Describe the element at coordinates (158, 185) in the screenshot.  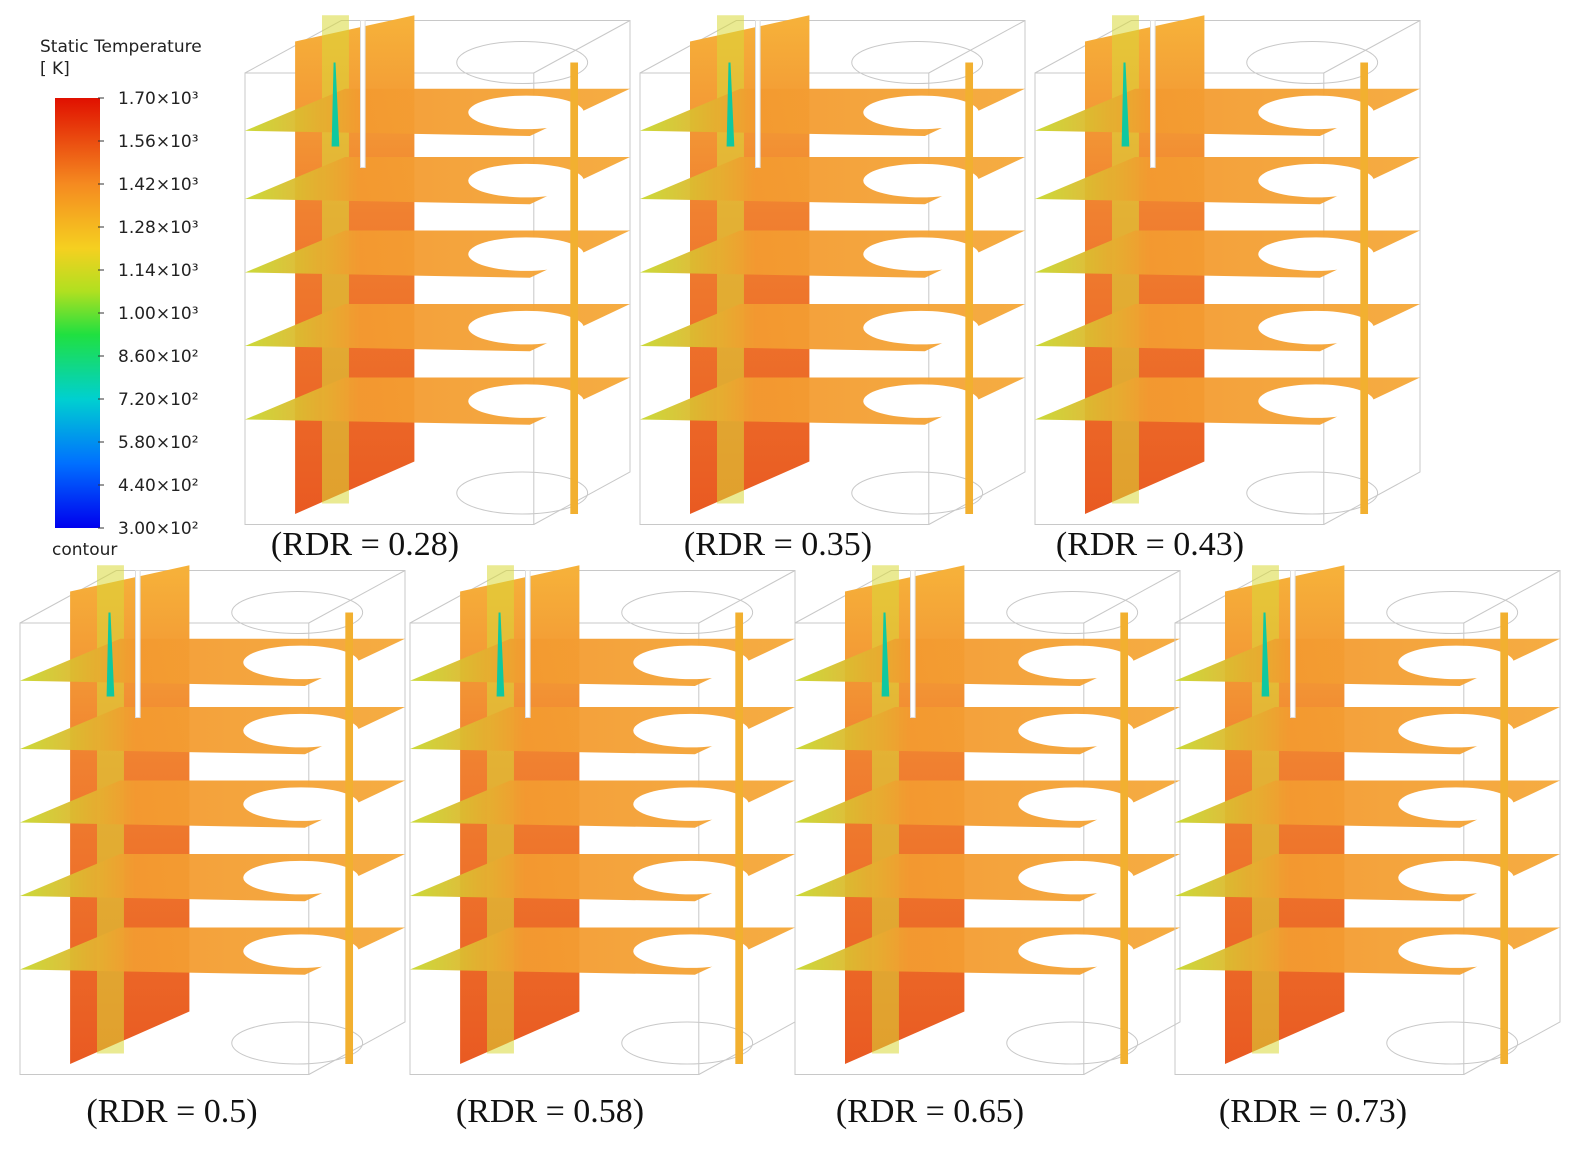
I see `colorbar-label: 1.42×10³` at that location.